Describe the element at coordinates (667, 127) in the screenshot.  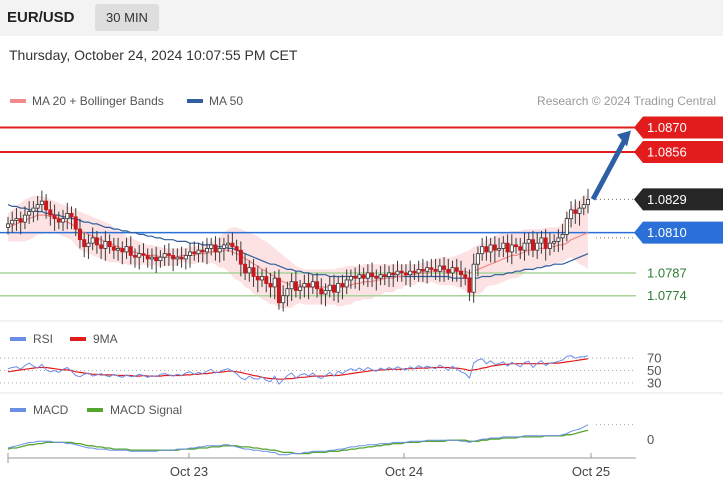
I see `resistance-tag-label: 1.0870` at that location.